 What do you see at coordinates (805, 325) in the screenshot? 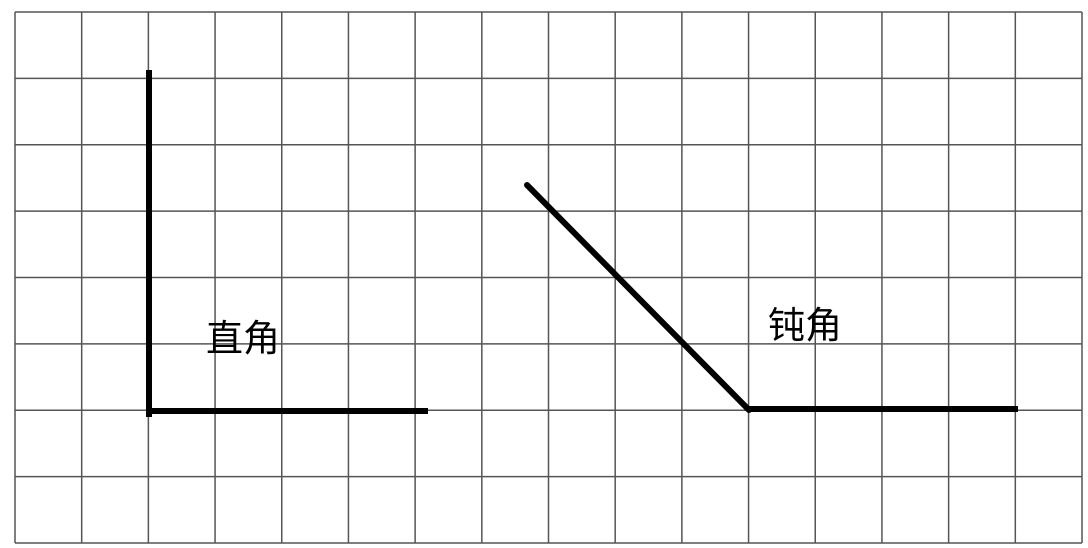
I see `obtuse-angle-label: 钝角` at bounding box center [805, 325].